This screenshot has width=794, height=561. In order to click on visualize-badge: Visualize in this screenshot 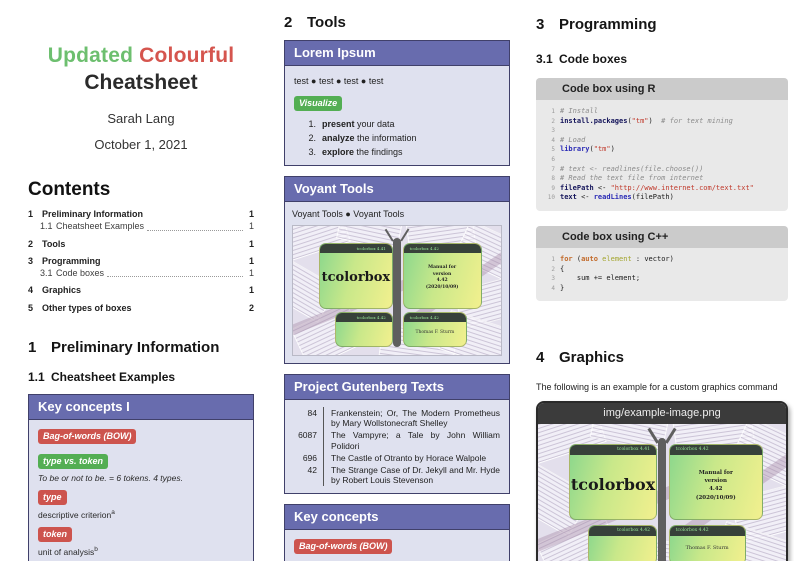, I will do `click(318, 103)`.